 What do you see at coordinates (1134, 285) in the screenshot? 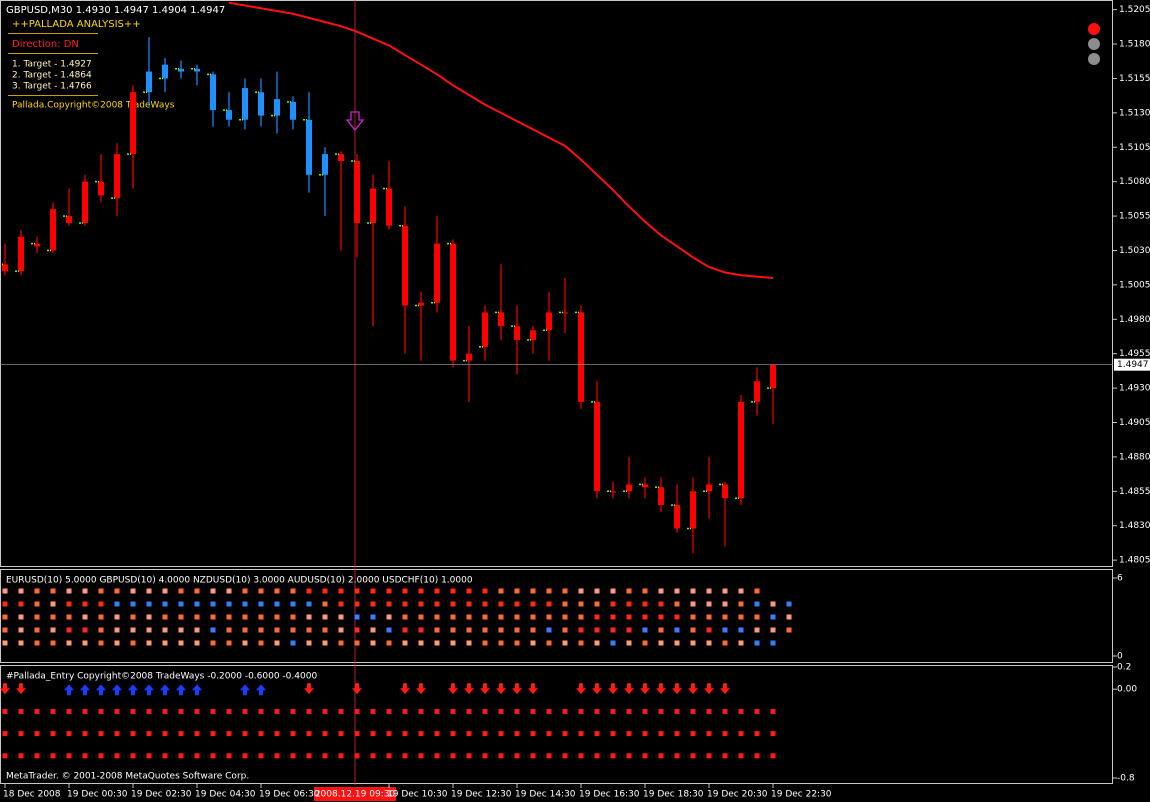
I see `y-tick-label: 1.5005` at bounding box center [1134, 285].